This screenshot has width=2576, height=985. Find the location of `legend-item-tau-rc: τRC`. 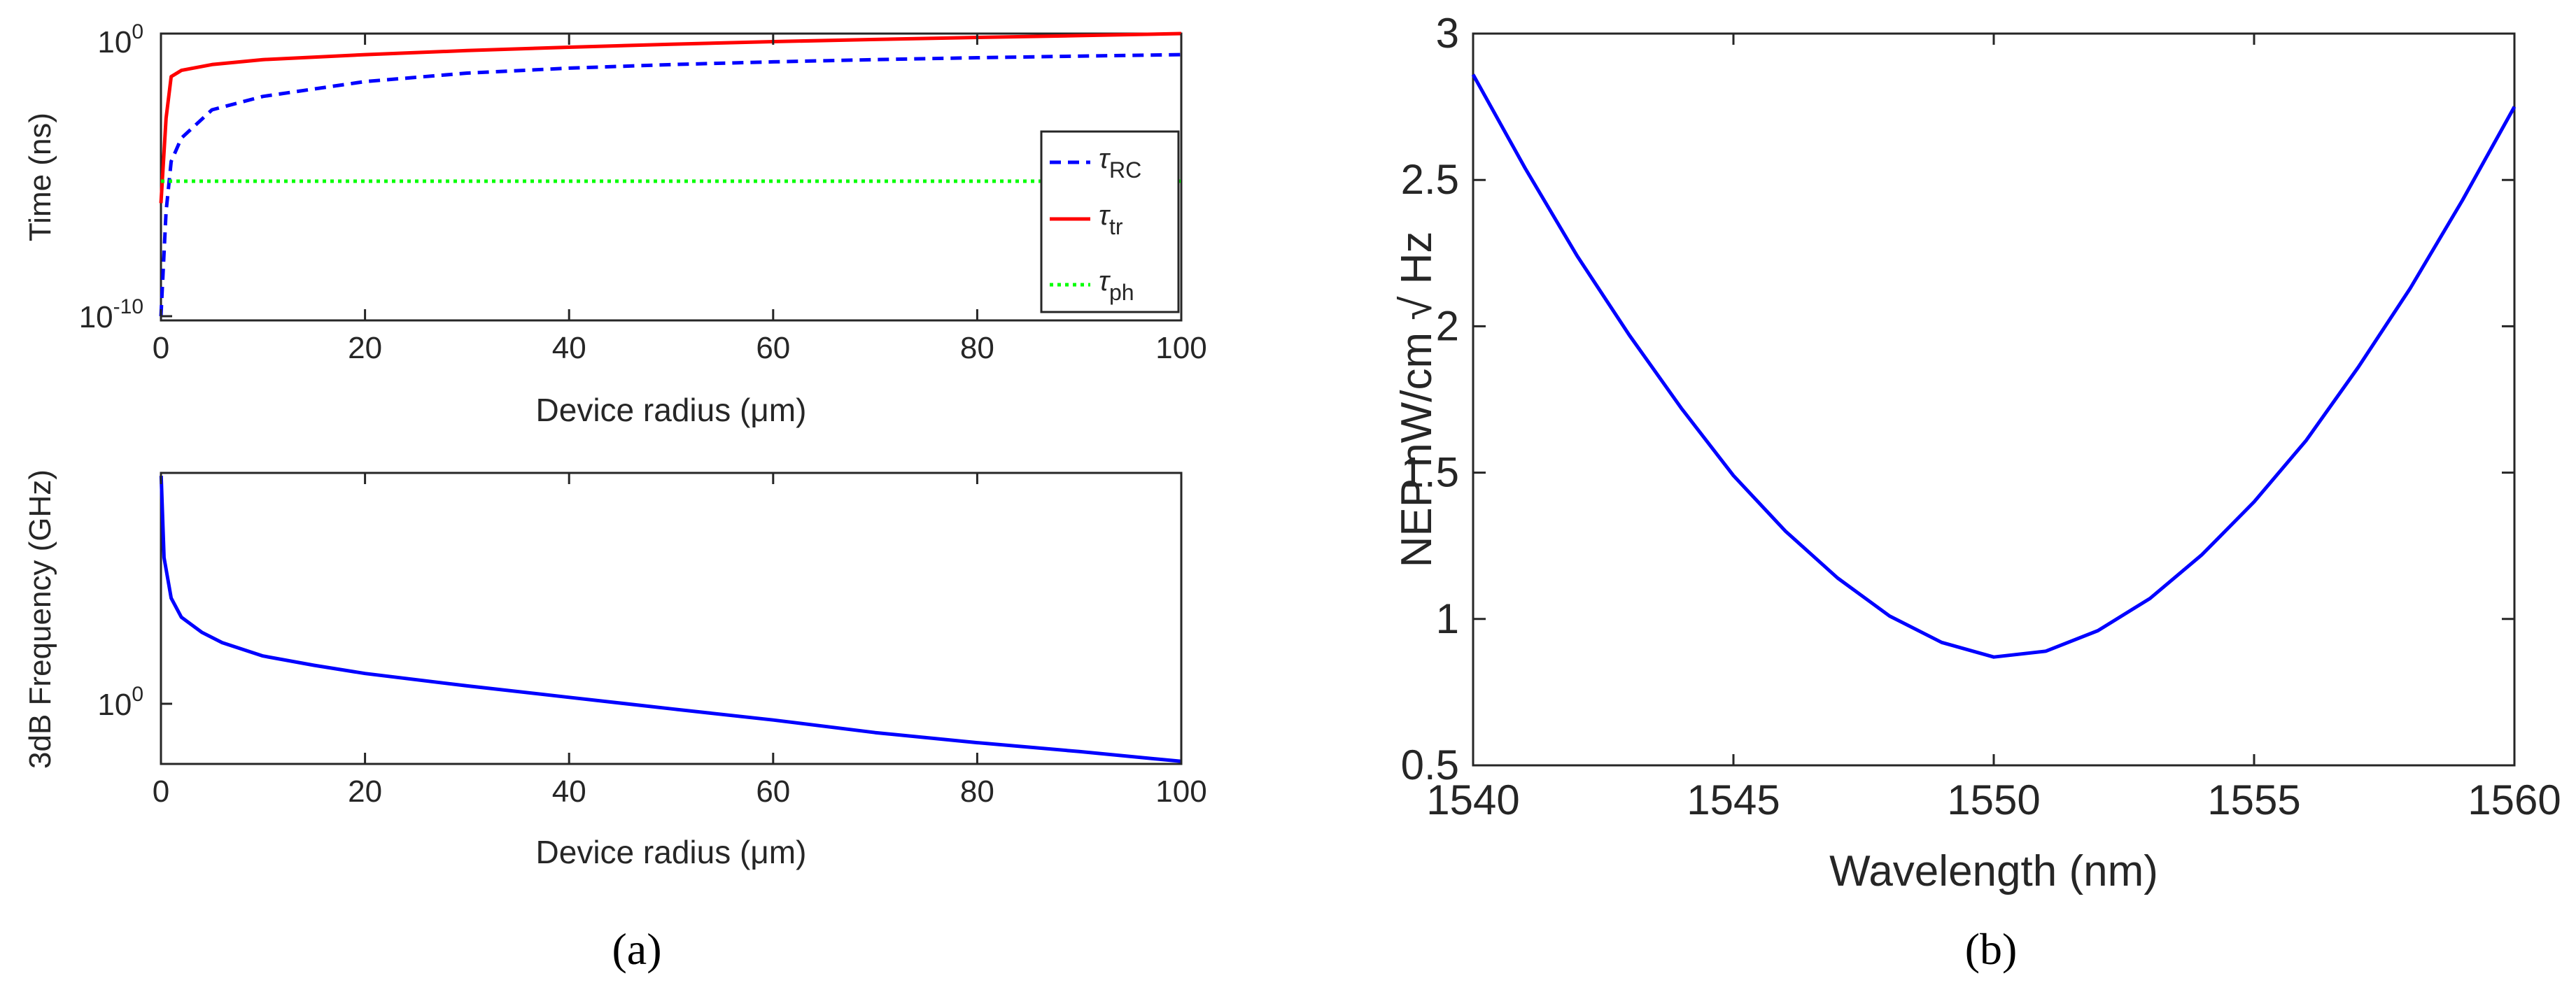

legend-item-tau-rc: τRC is located at coordinates (1095, 163).